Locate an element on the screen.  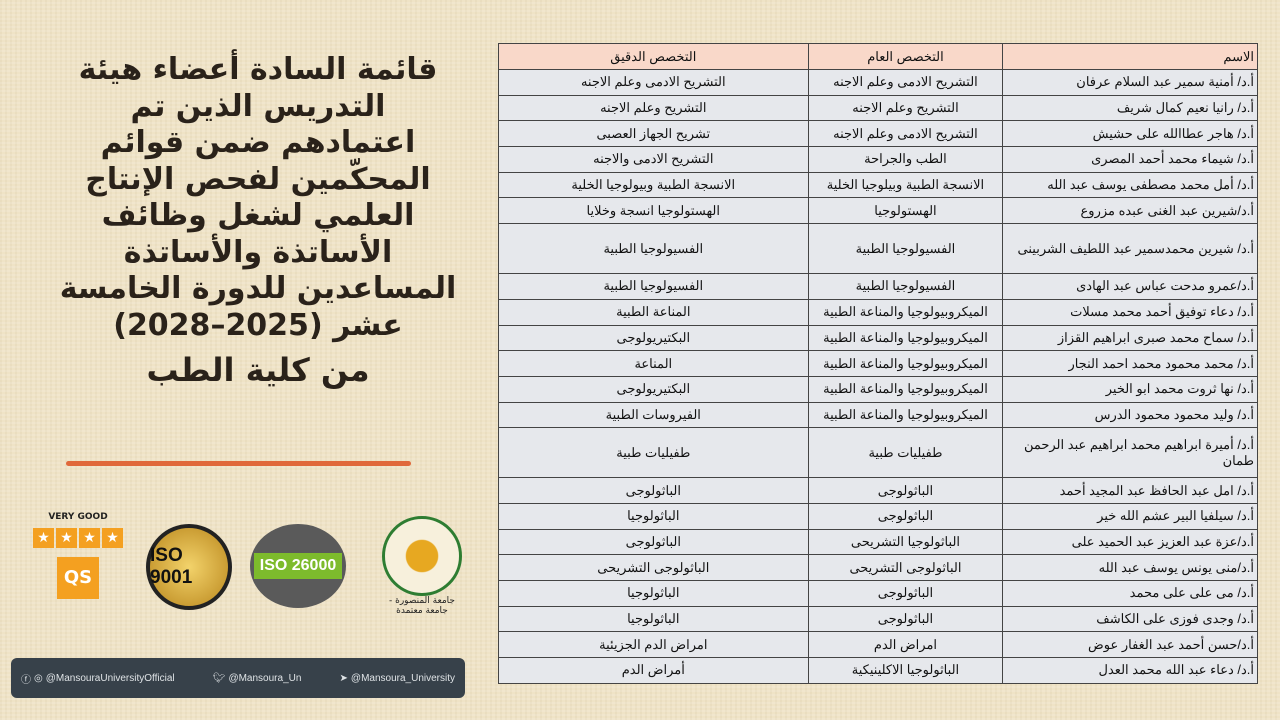
cell-general: الانسجة الطبية وبيلوجيا الخلية is located at coordinates (905, 185).